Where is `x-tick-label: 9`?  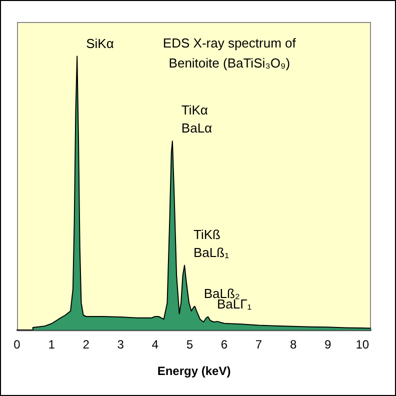 x-tick-label: 9 is located at coordinates (328, 345).